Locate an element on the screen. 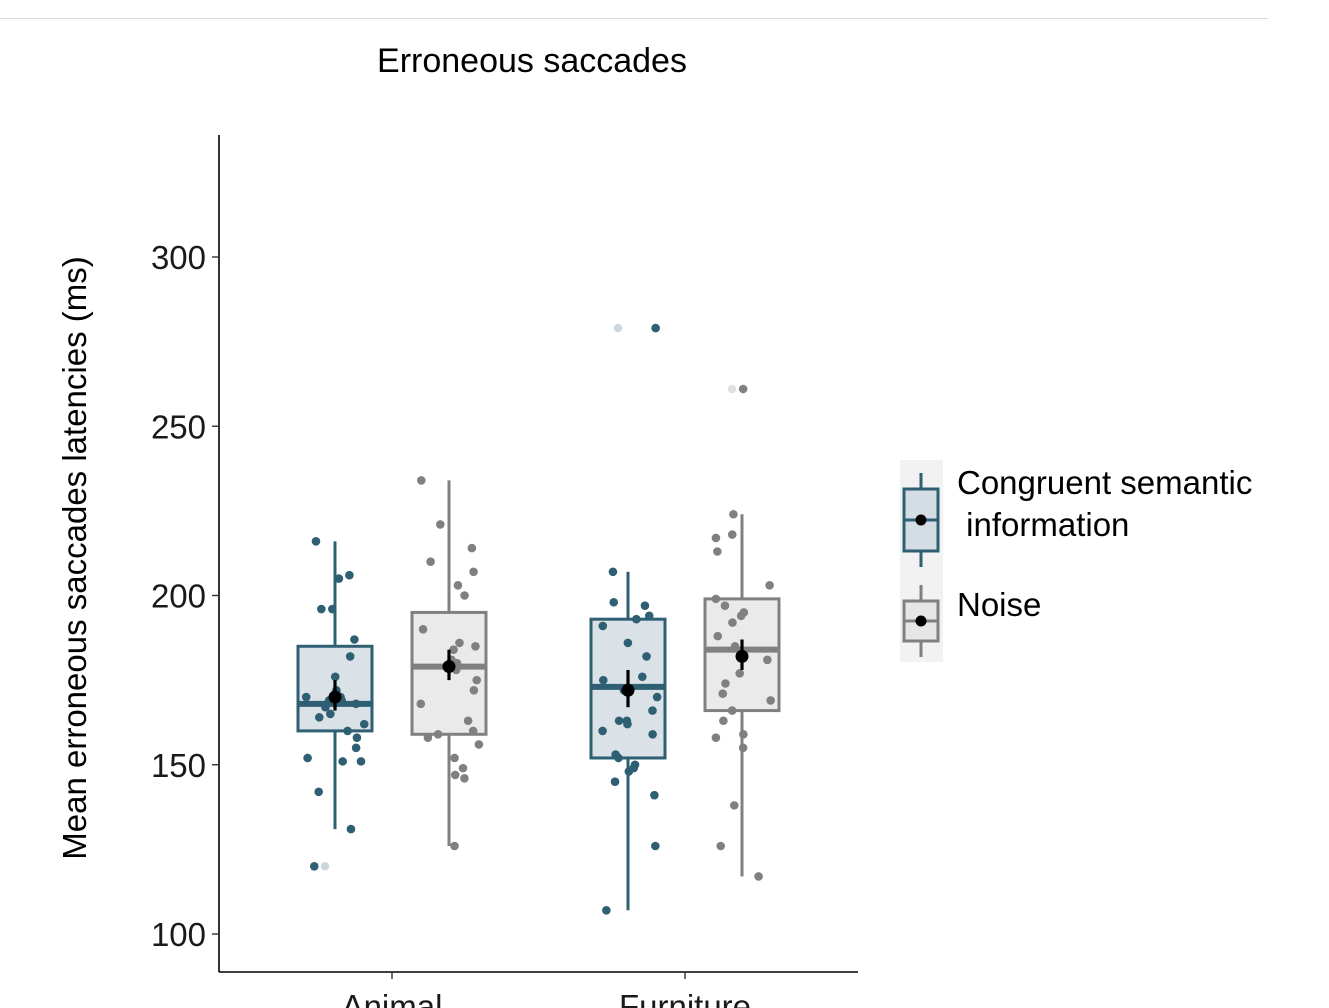 The image size is (1329, 1008). y-tick-label: 250 is located at coordinates (178, 426).